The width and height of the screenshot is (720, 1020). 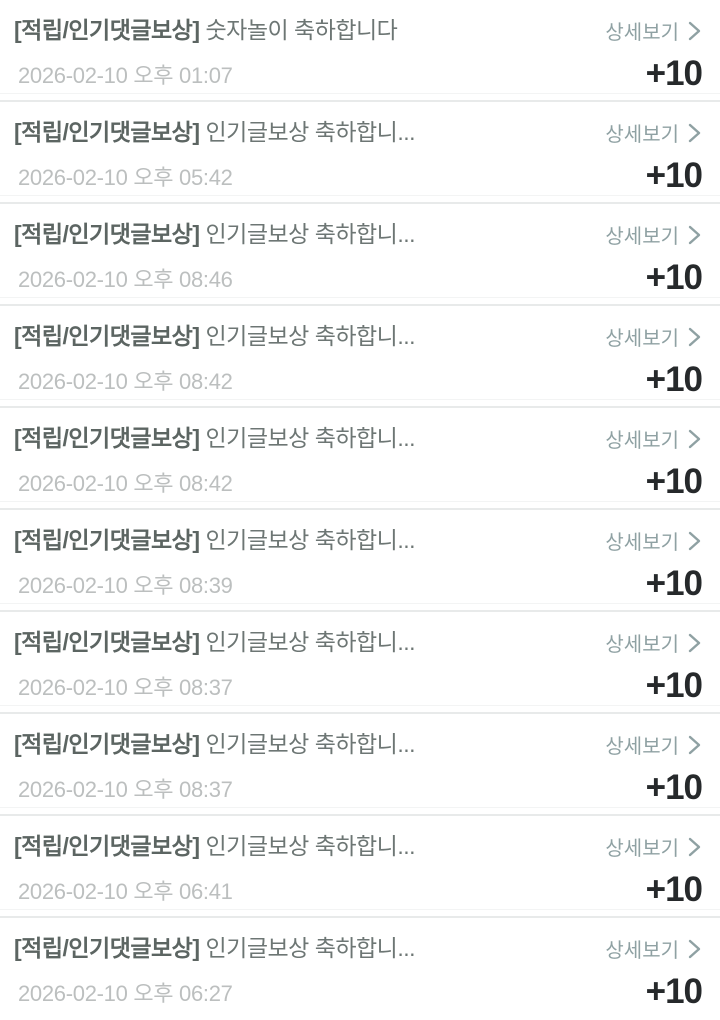 I want to click on item-title-text: 숫자놀이 축하합니다, so click(x=301, y=30).